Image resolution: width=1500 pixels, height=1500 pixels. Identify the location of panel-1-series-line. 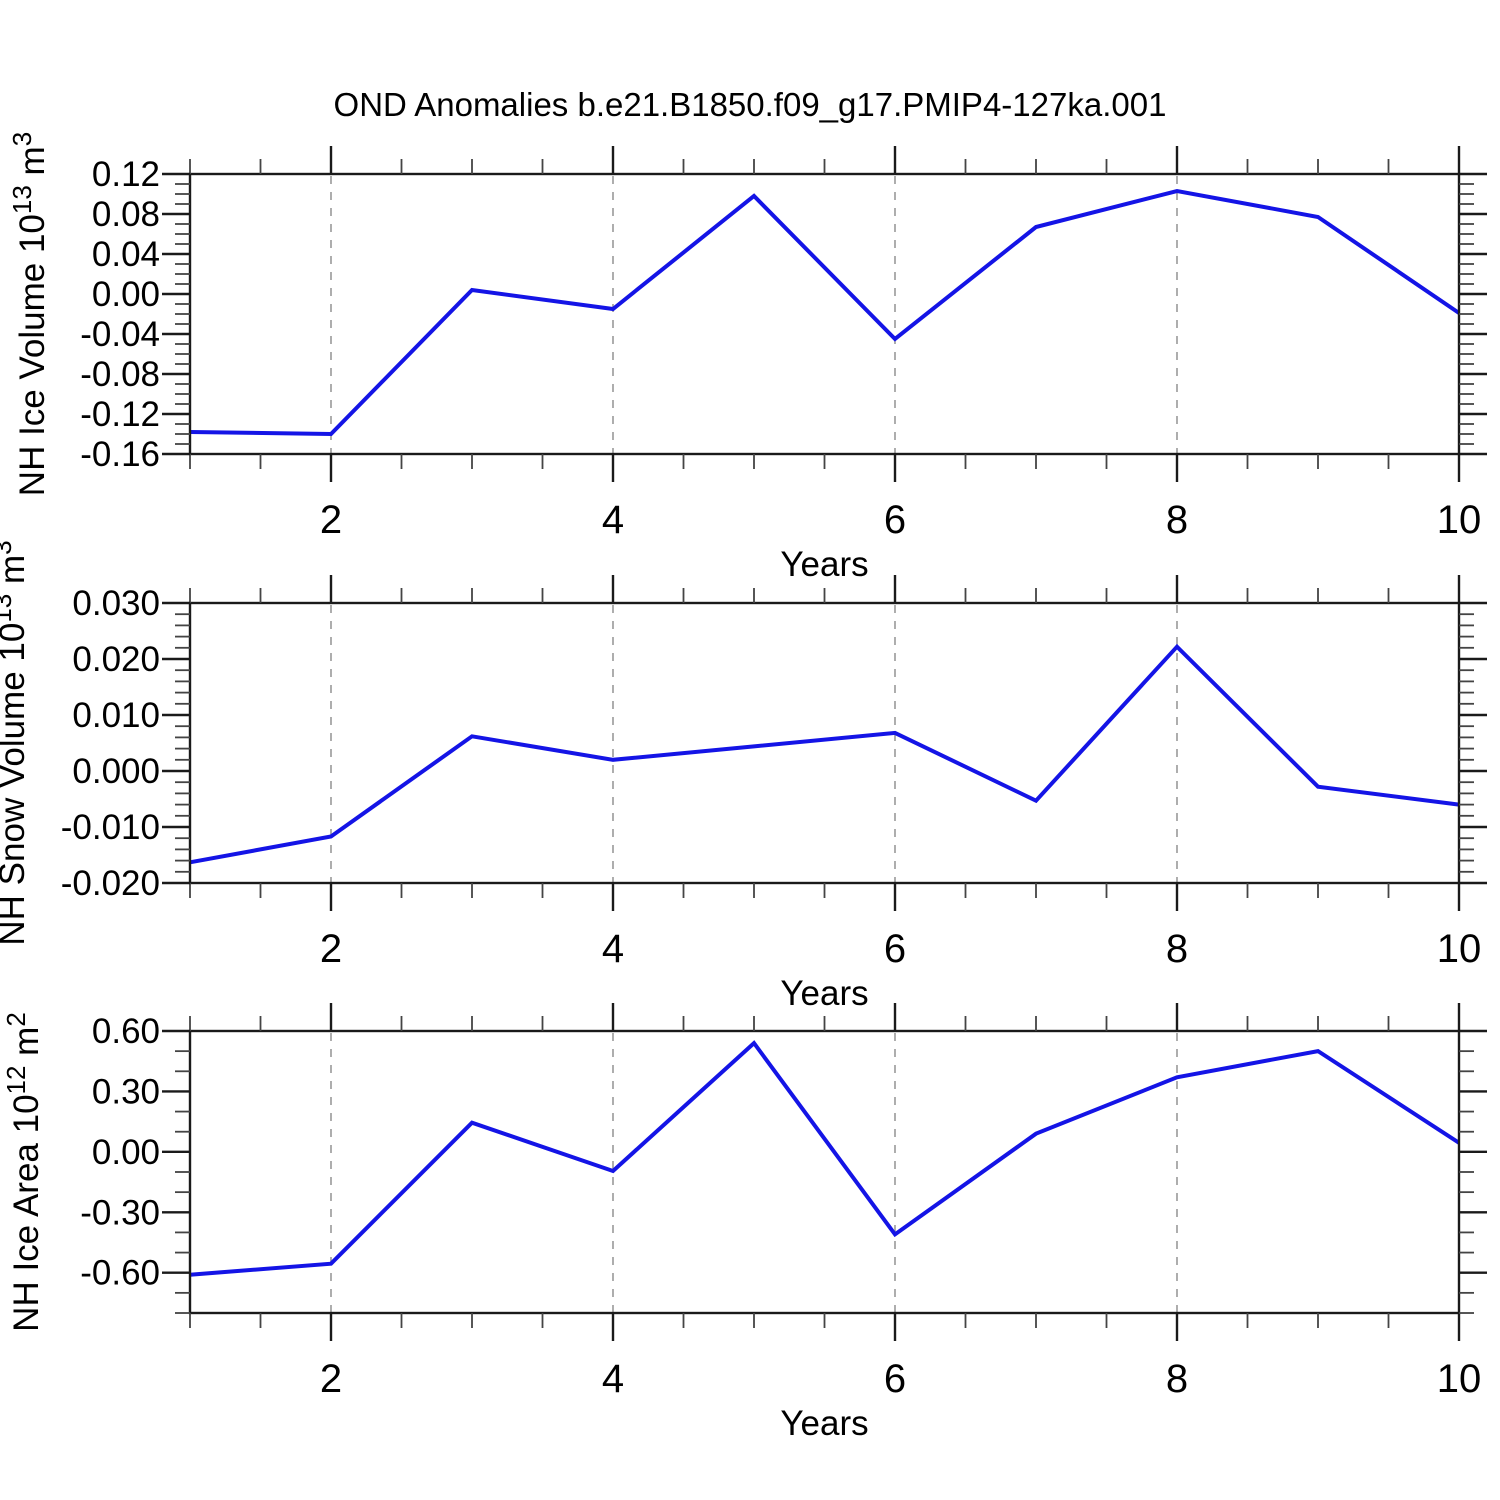
(825, 312).